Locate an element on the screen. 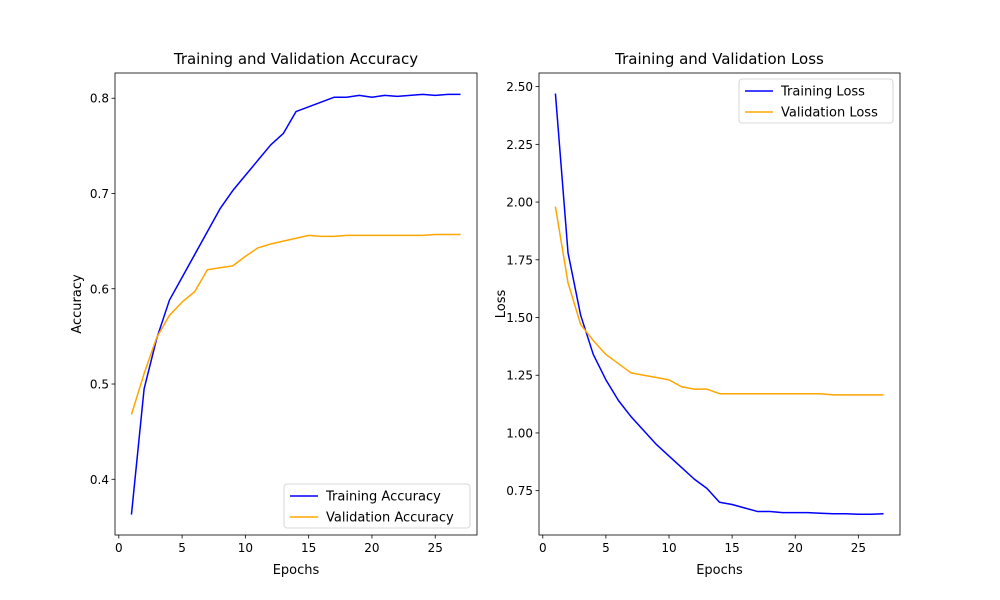  y-tick-label: 2.25 is located at coordinates (519, 145).